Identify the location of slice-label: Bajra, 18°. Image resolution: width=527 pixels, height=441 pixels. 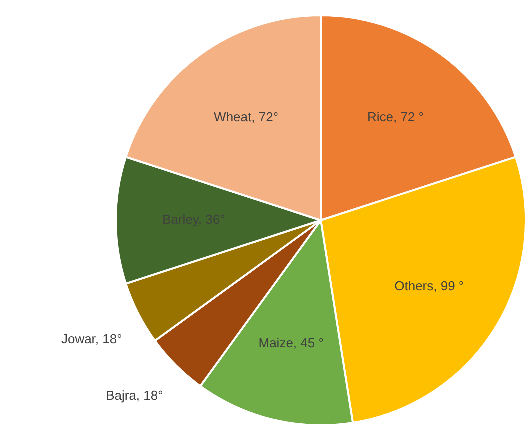
(135, 395).